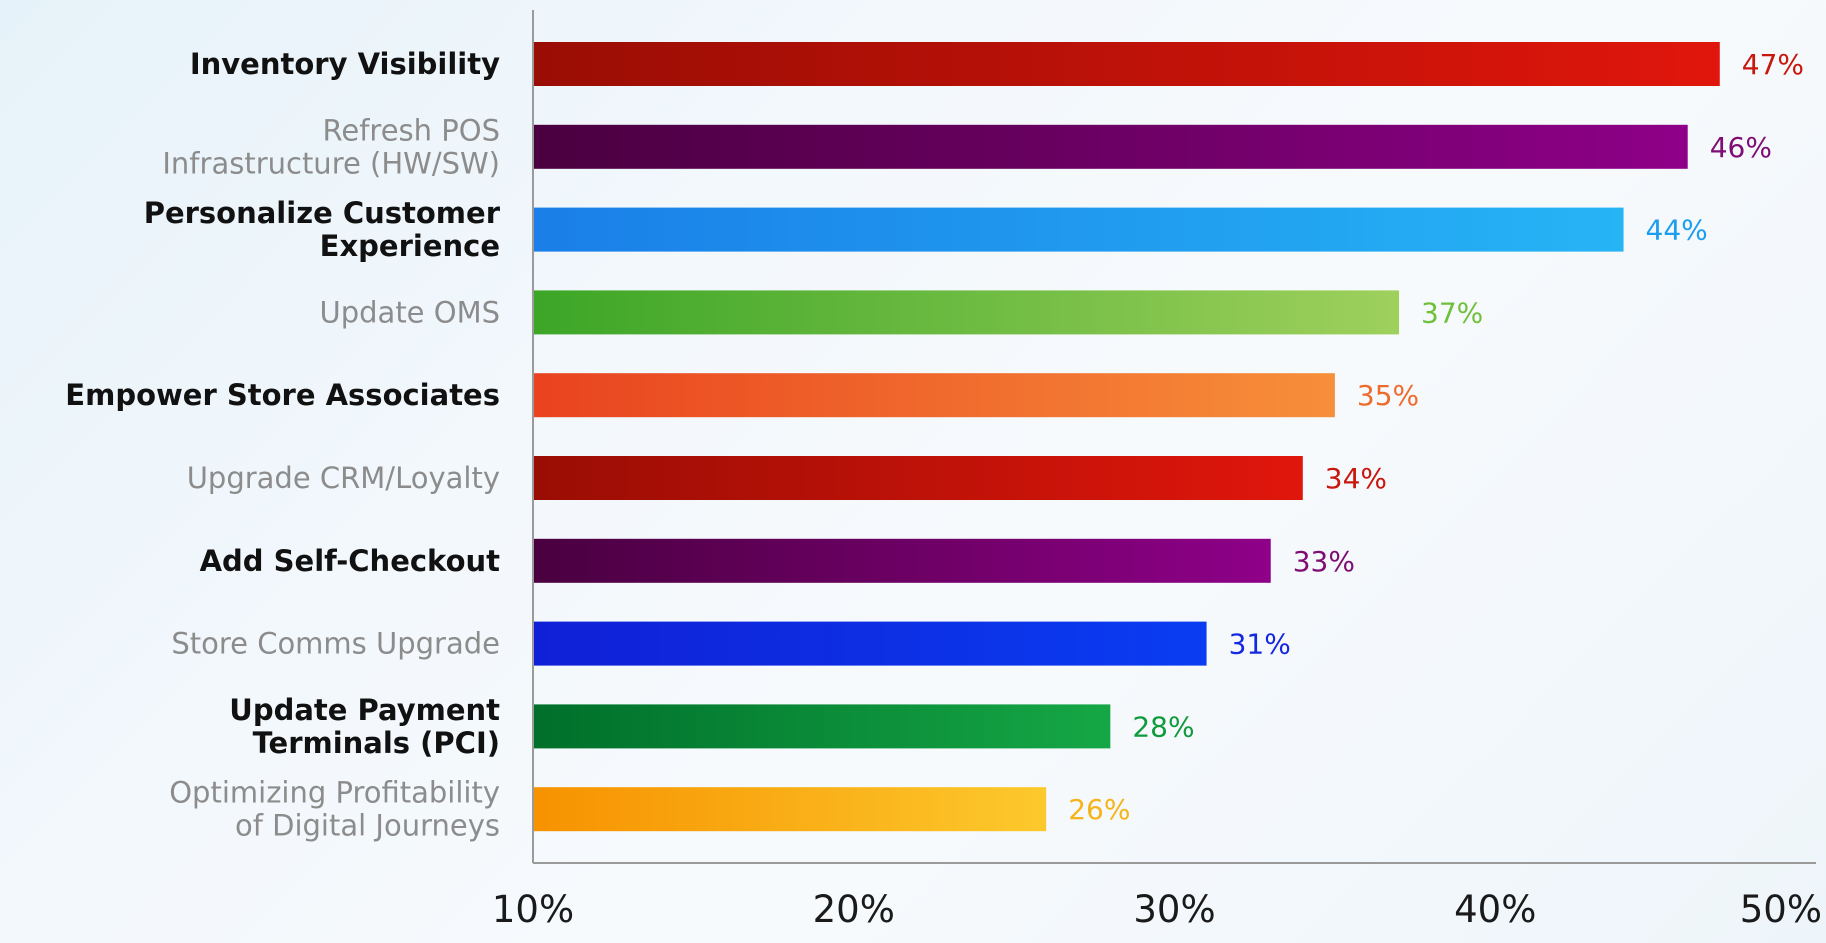 The image size is (1826, 943). I want to click on x-tick-label-2: 20%, so click(854, 909).